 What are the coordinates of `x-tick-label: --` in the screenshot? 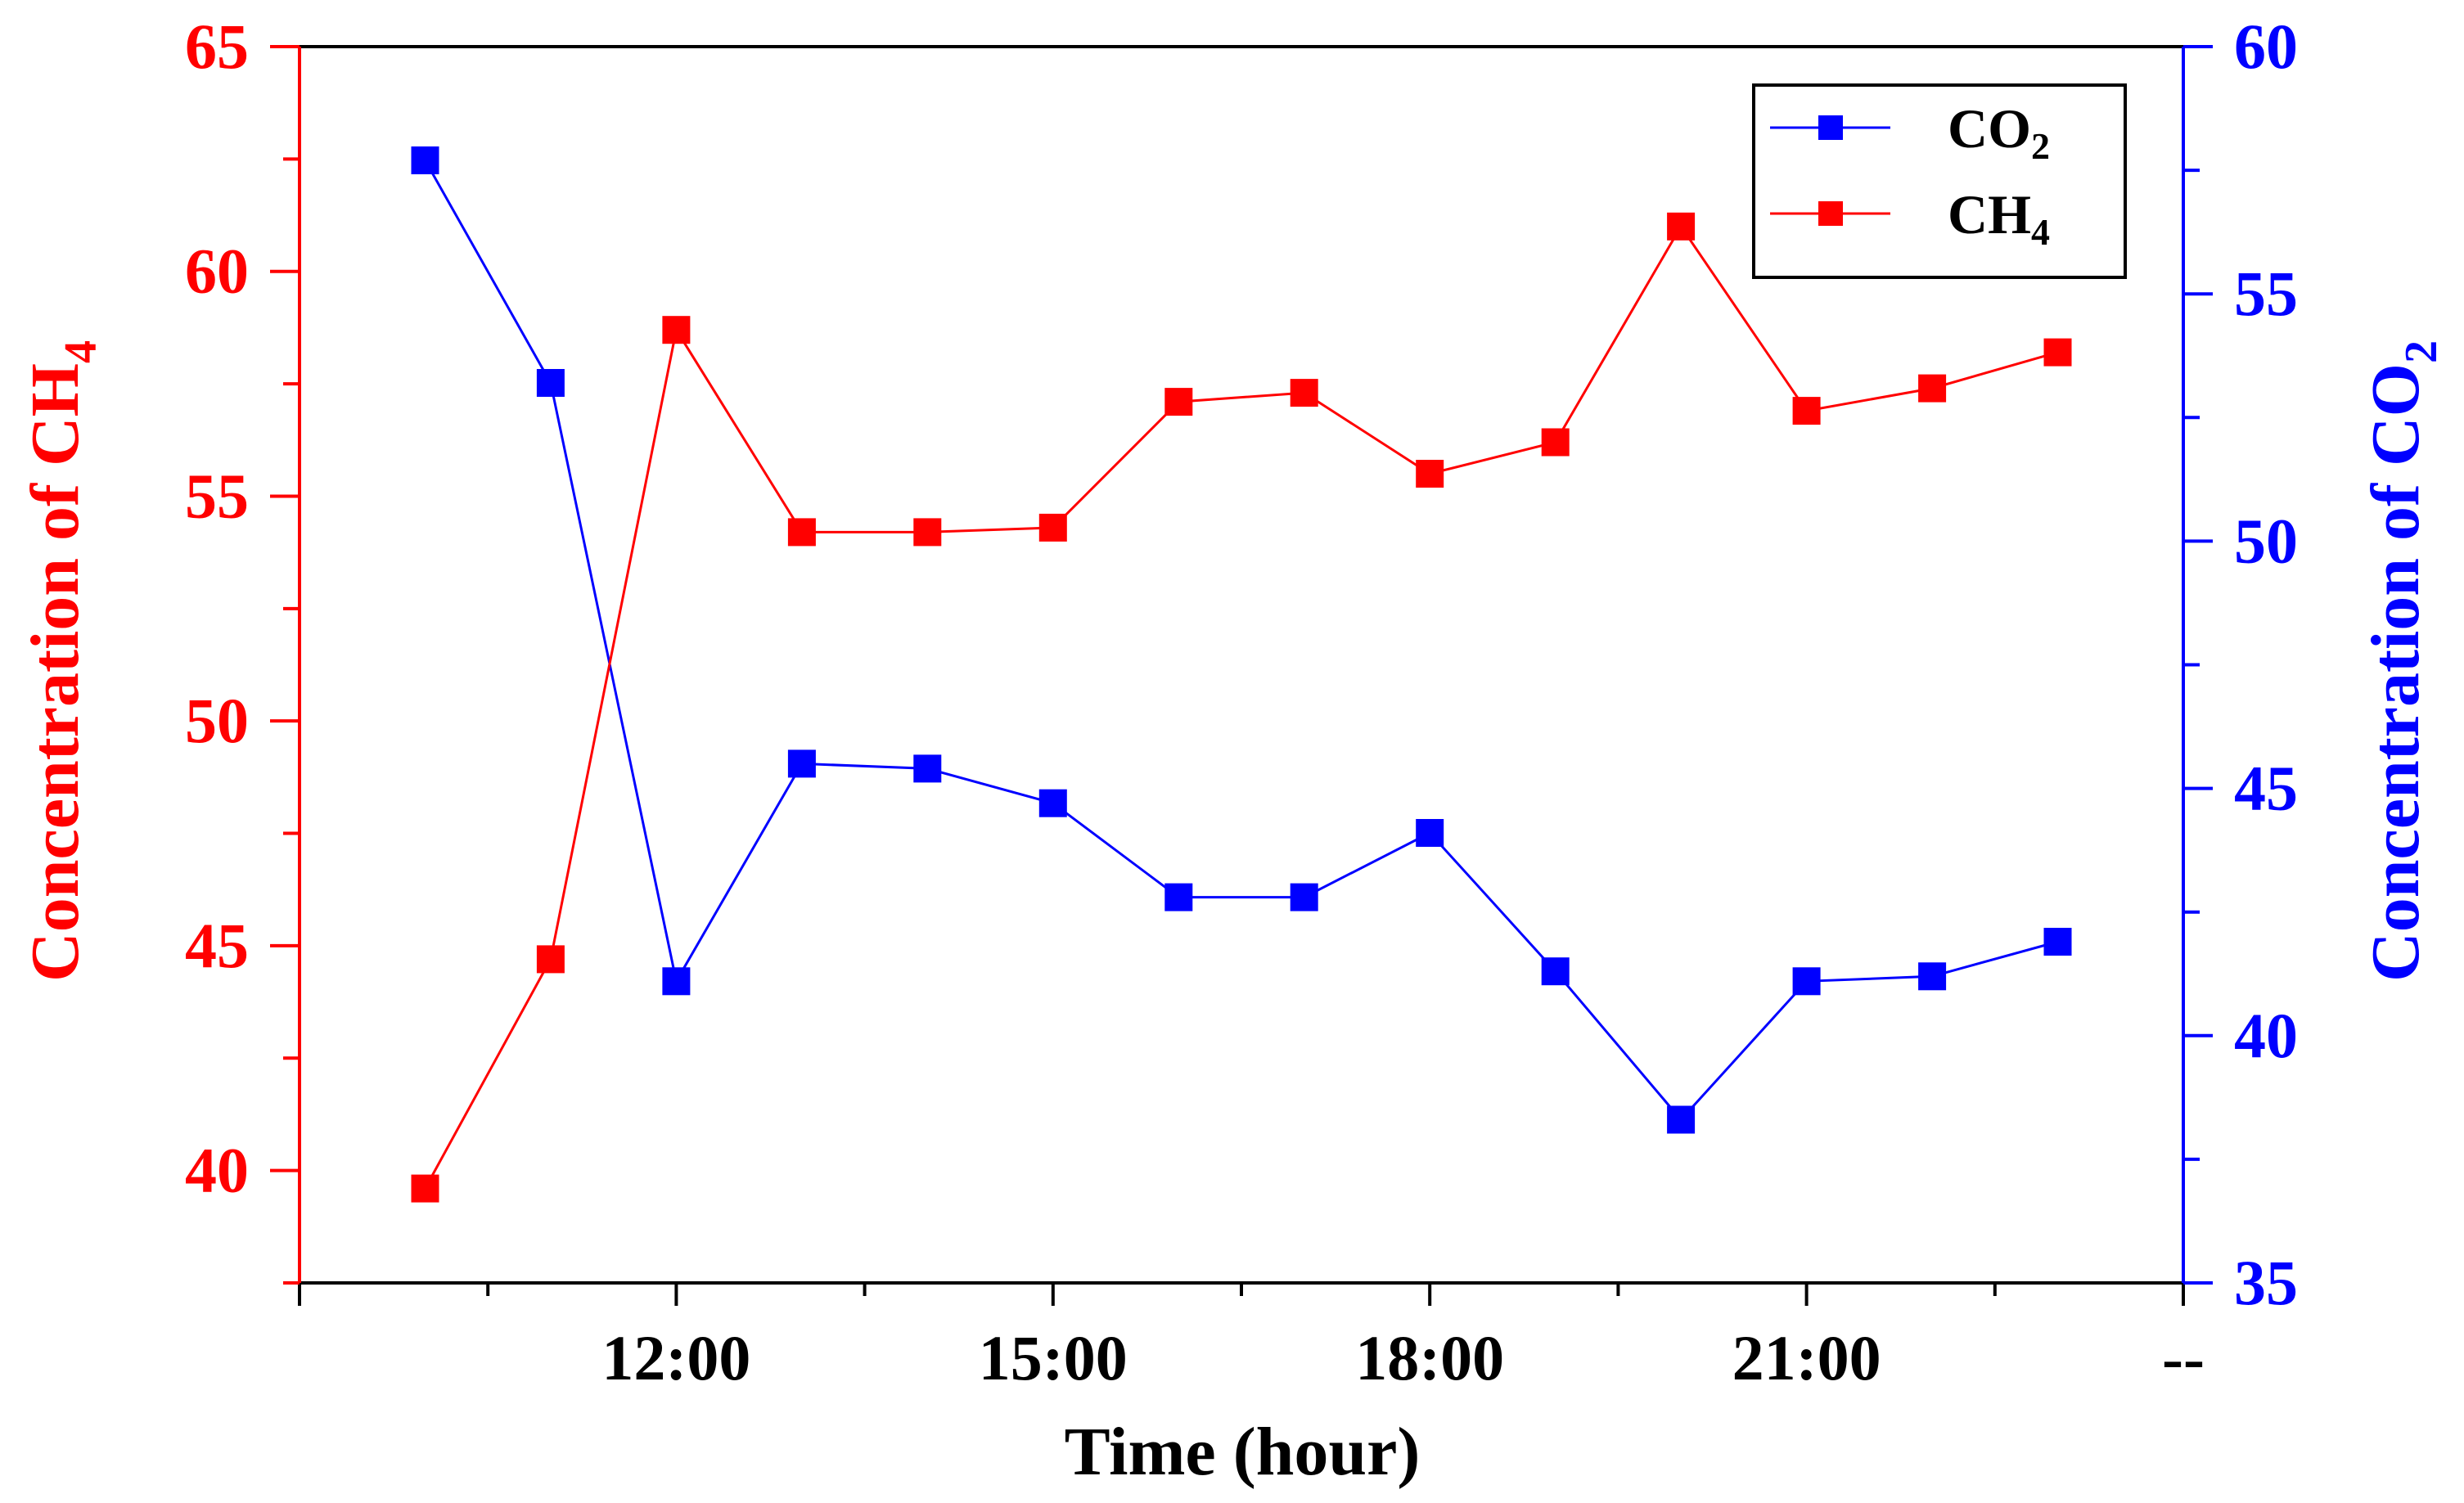 It's located at (2183, 1358).